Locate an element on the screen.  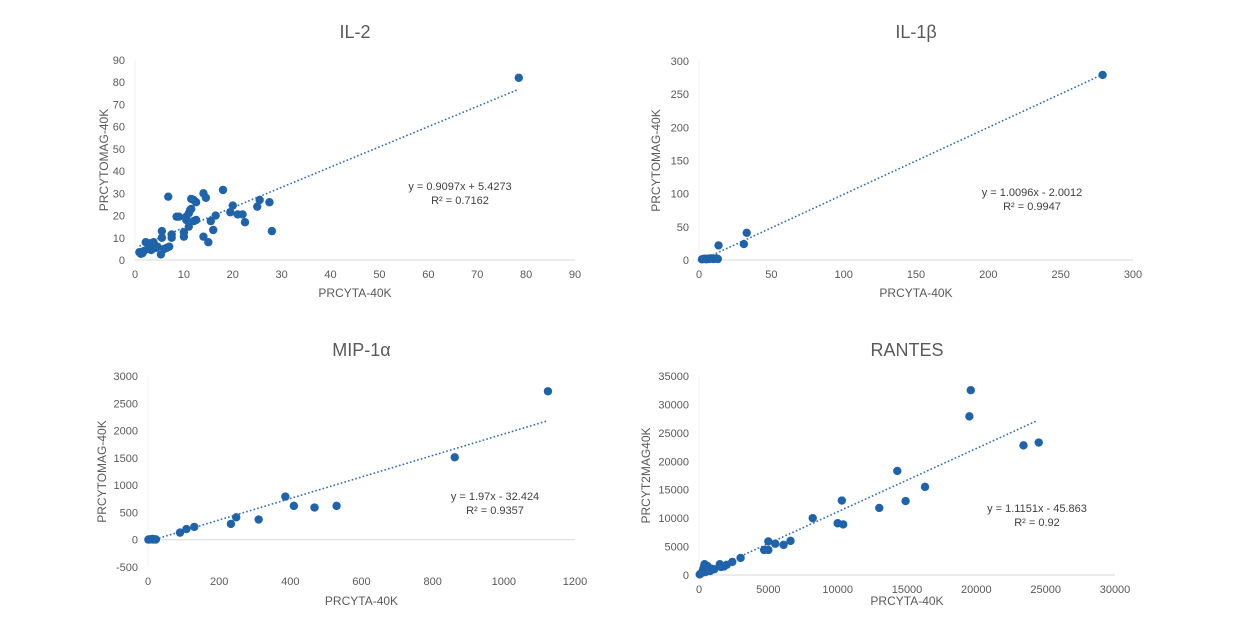
r-squared-label: R² = 0.9947 is located at coordinates (1032, 207).